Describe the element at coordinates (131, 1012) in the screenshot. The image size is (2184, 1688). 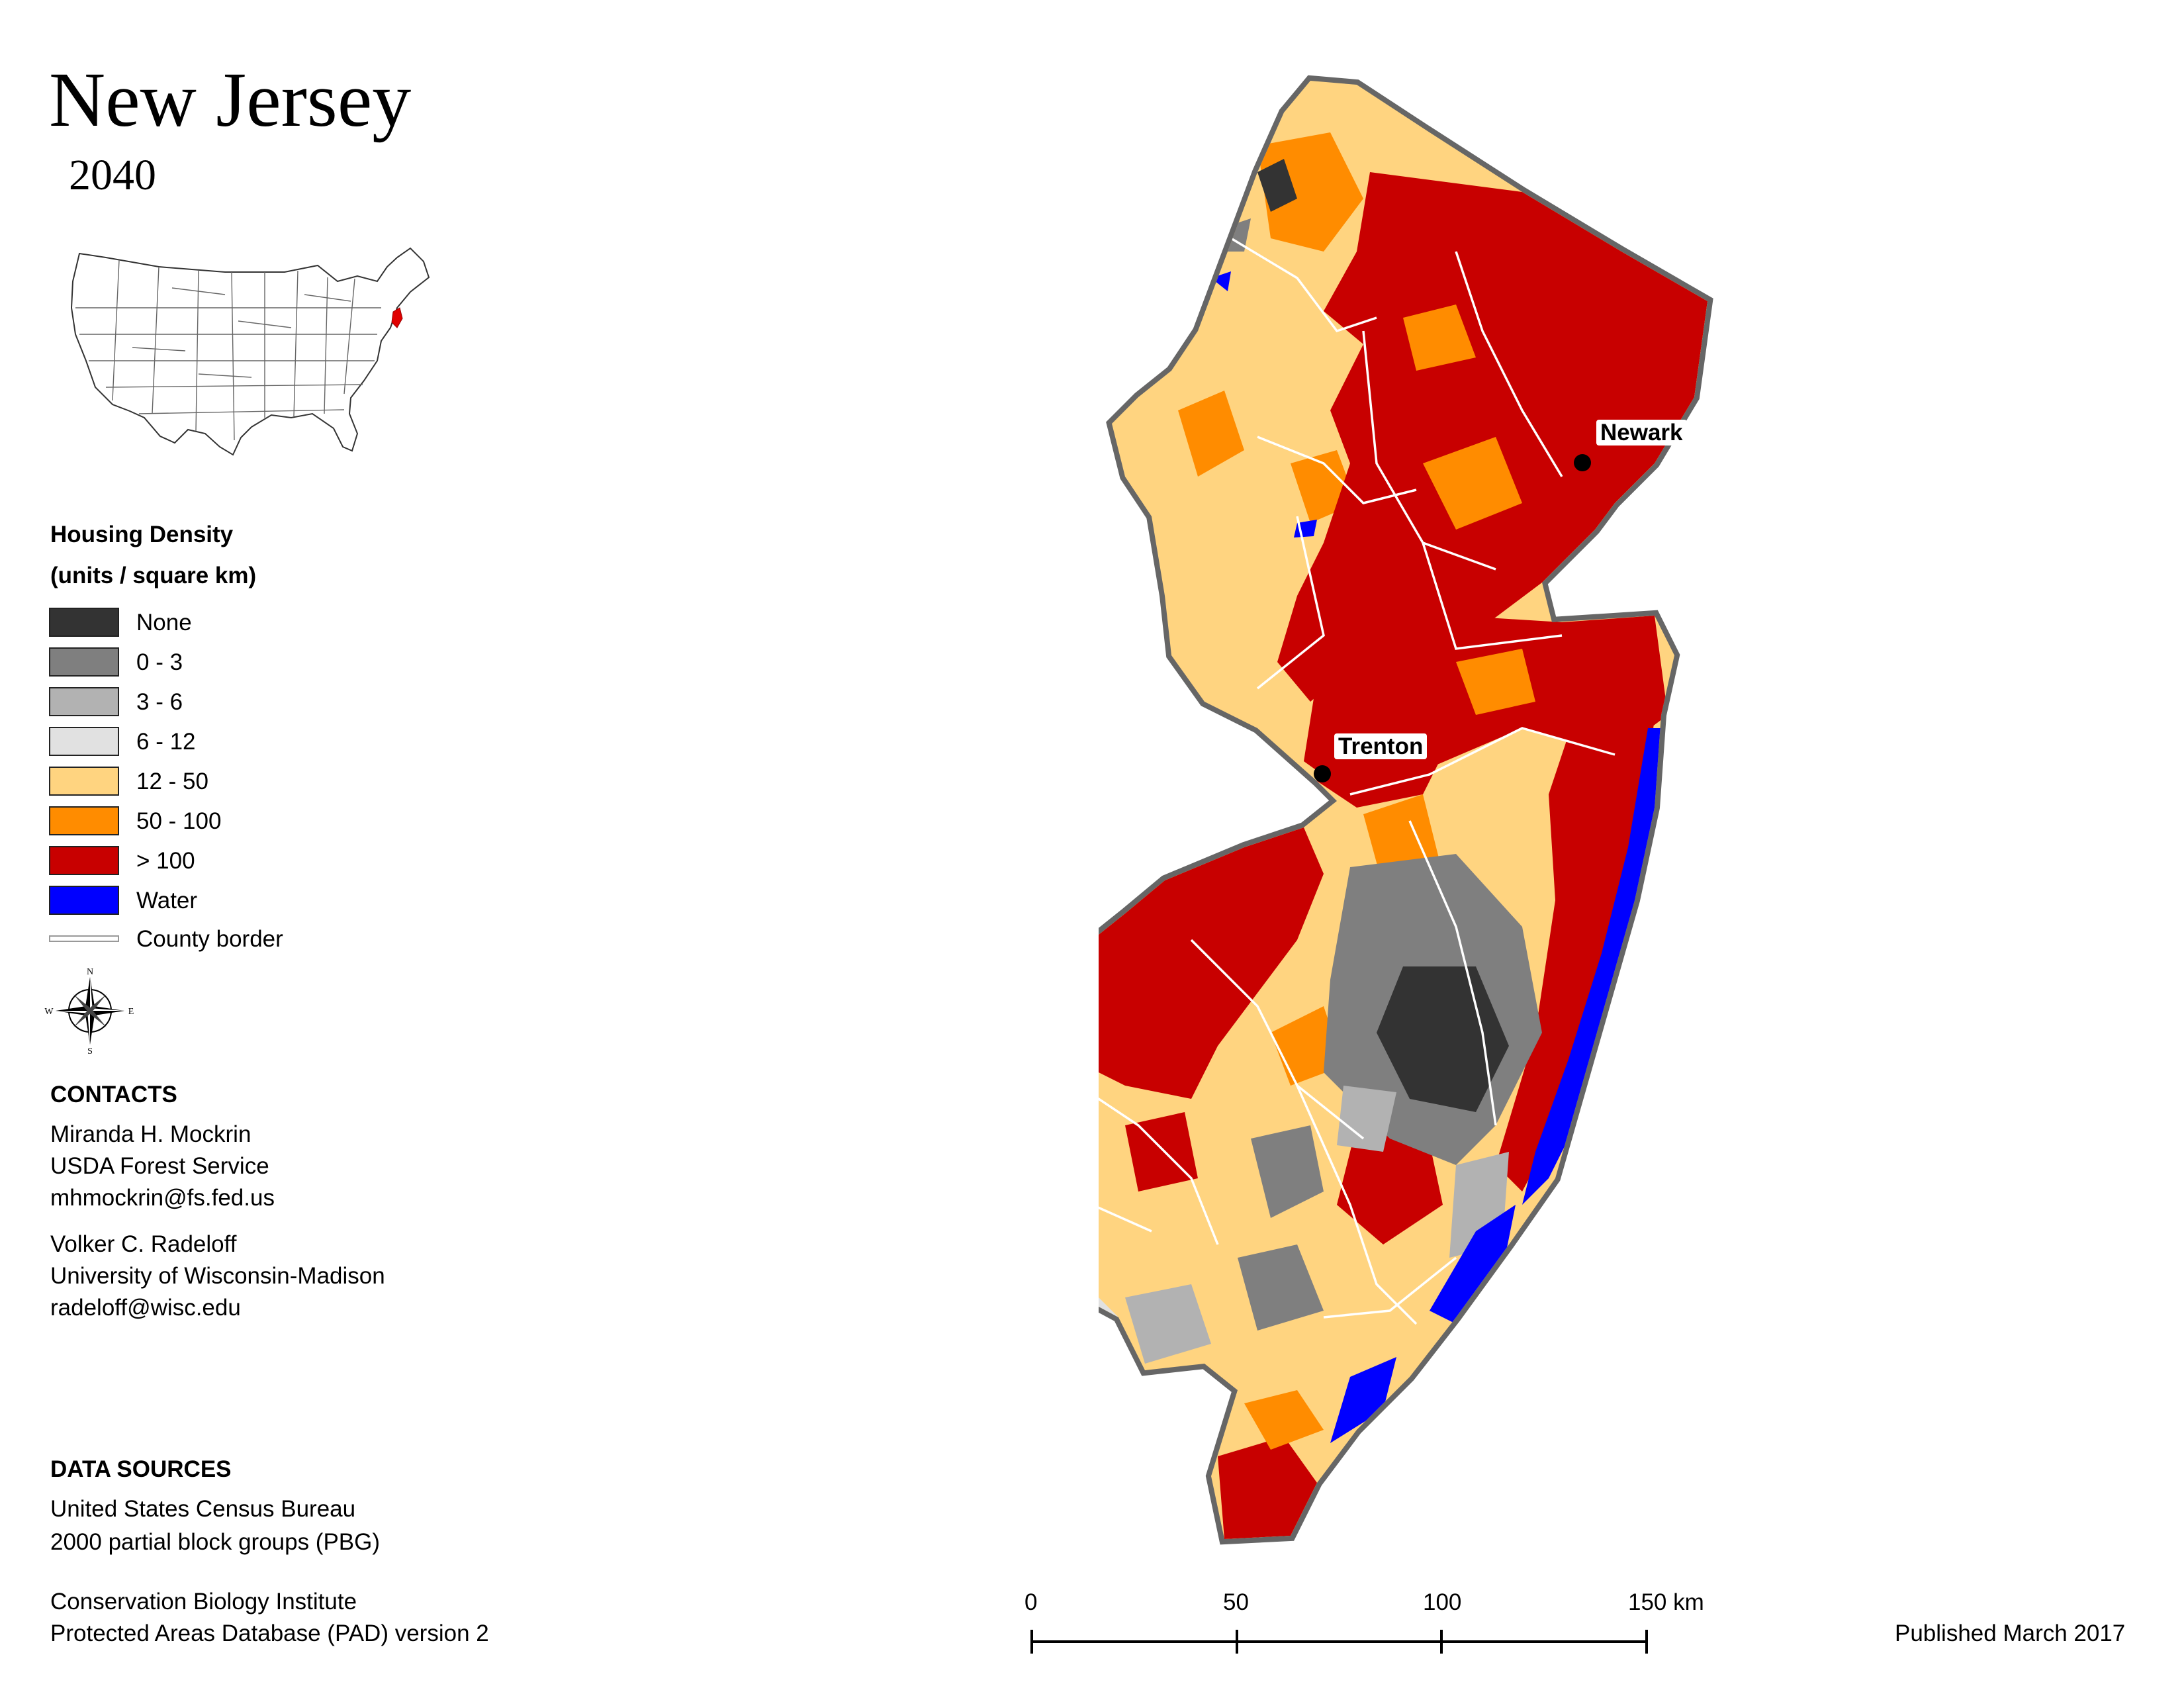
I see `compass-e: E` at that location.